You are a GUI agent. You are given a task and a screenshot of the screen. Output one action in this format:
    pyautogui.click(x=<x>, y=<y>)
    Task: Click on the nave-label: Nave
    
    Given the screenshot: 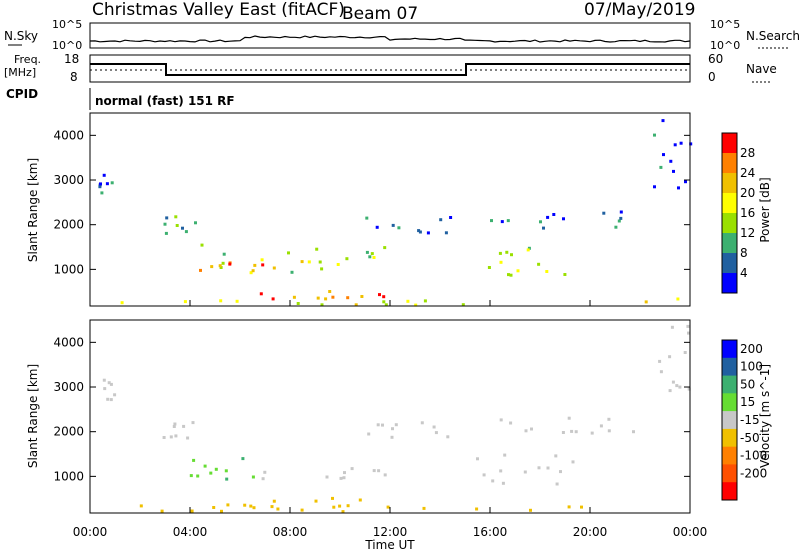 What is the action you would take?
    pyautogui.click(x=761, y=69)
    